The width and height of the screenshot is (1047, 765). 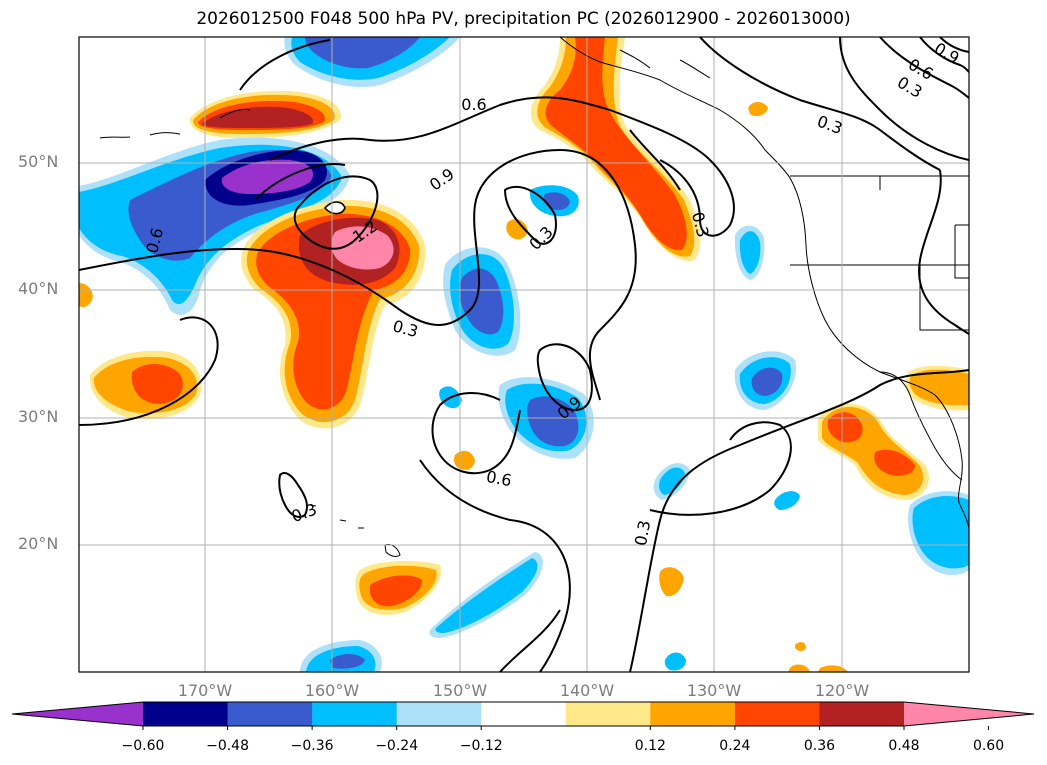 I want to click on colorbar-tick-label: 0.36, so click(x=819, y=746).